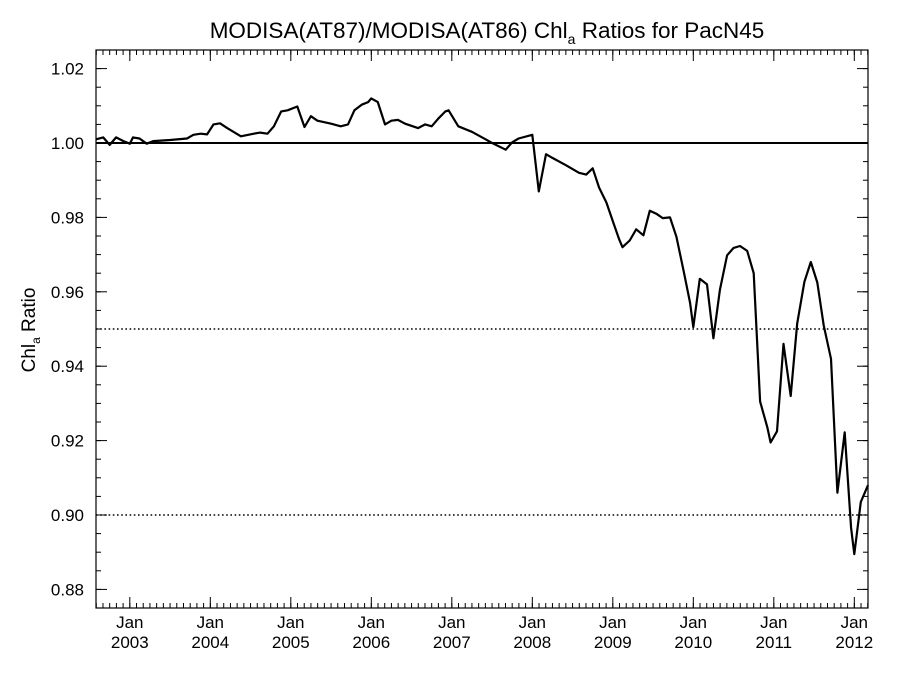  I want to click on x-tick-label-year: 2012, so click(854, 642).